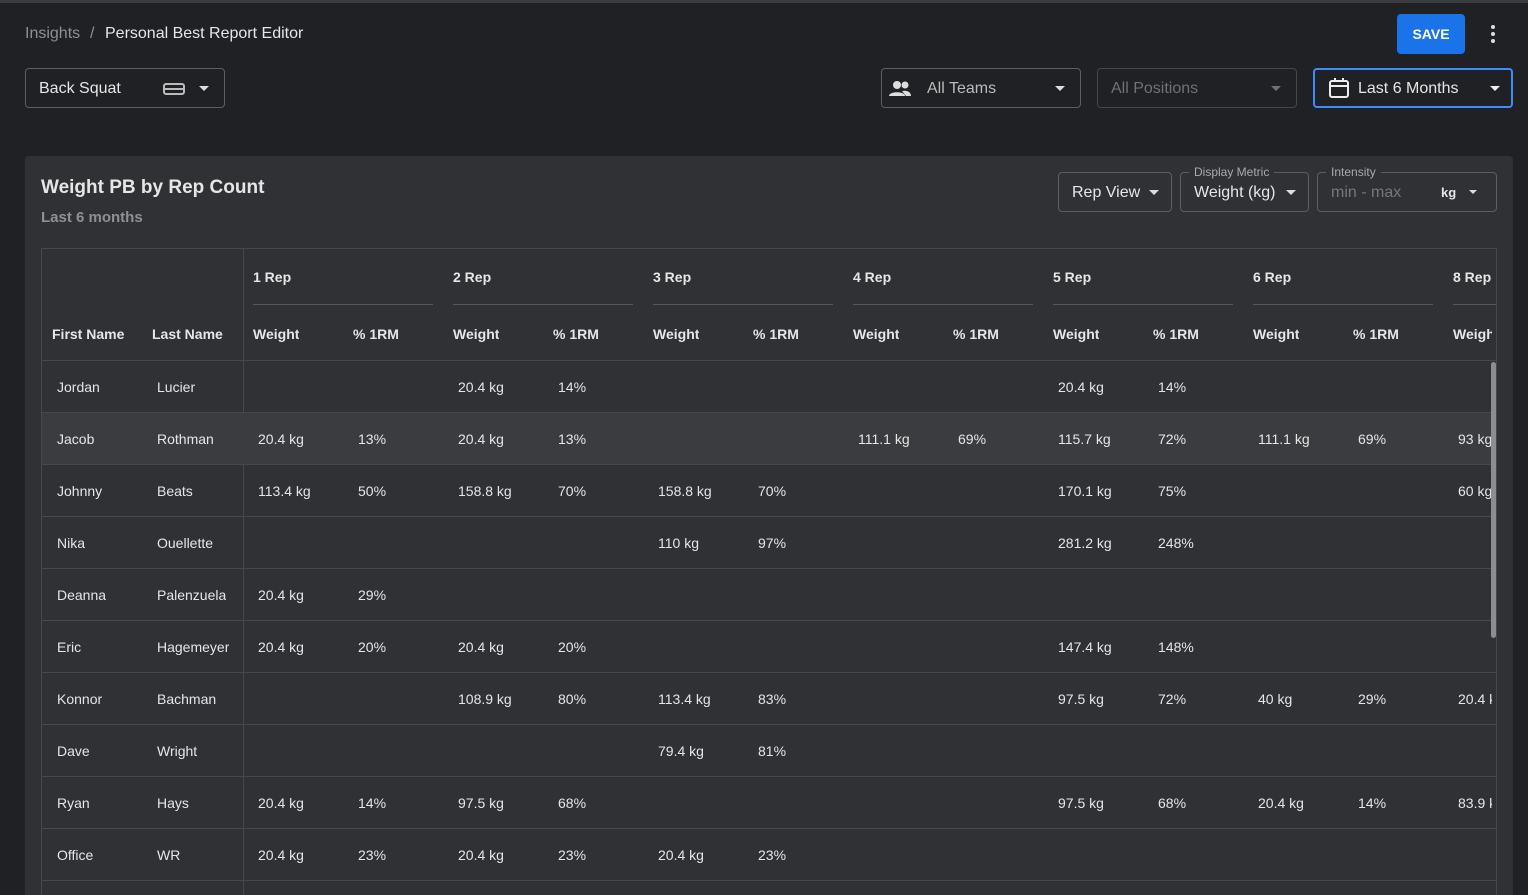 The height and width of the screenshot is (895, 1528). What do you see at coordinates (1493, 34) in the screenshot?
I see `more-menu` at bounding box center [1493, 34].